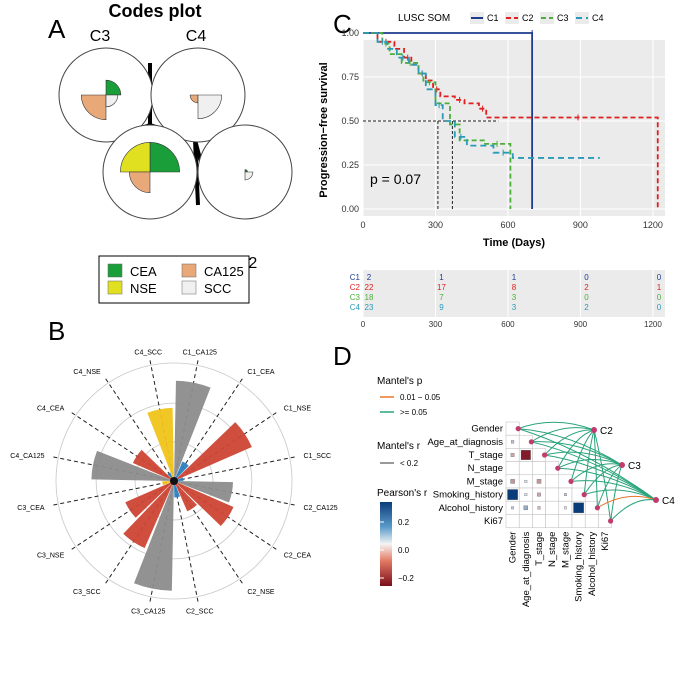 This screenshot has height=679, width=685. What do you see at coordinates (181, 471) in the screenshot?
I see `polar-bar-c1_cea` at bounding box center [181, 471].